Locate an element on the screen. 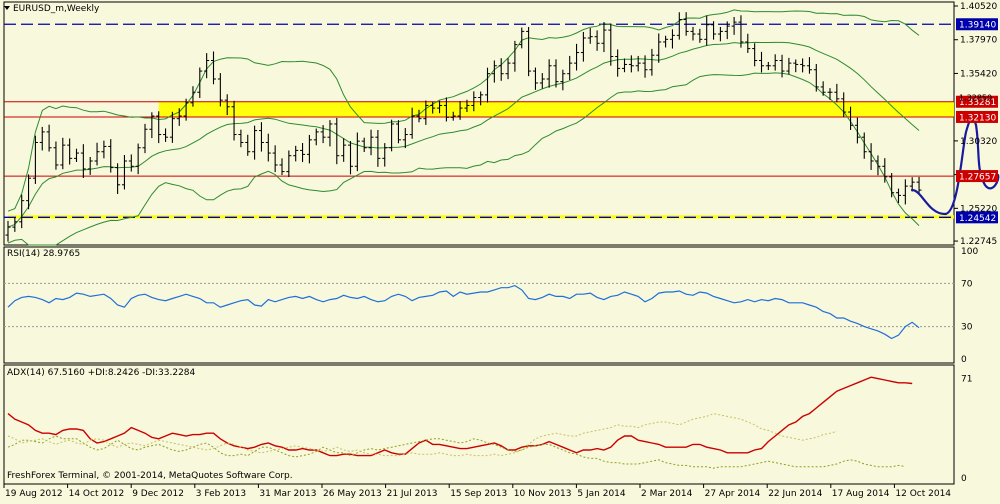 This screenshot has height=504, width=1000. time-tick-label-4: 31 Mar 2013 is located at coordinates (287, 494).